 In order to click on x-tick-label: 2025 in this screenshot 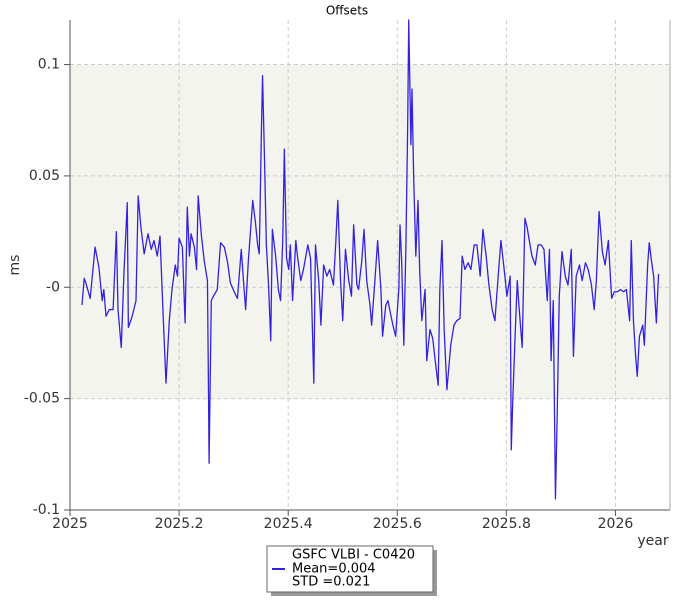, I will do `click(70, 524)`.